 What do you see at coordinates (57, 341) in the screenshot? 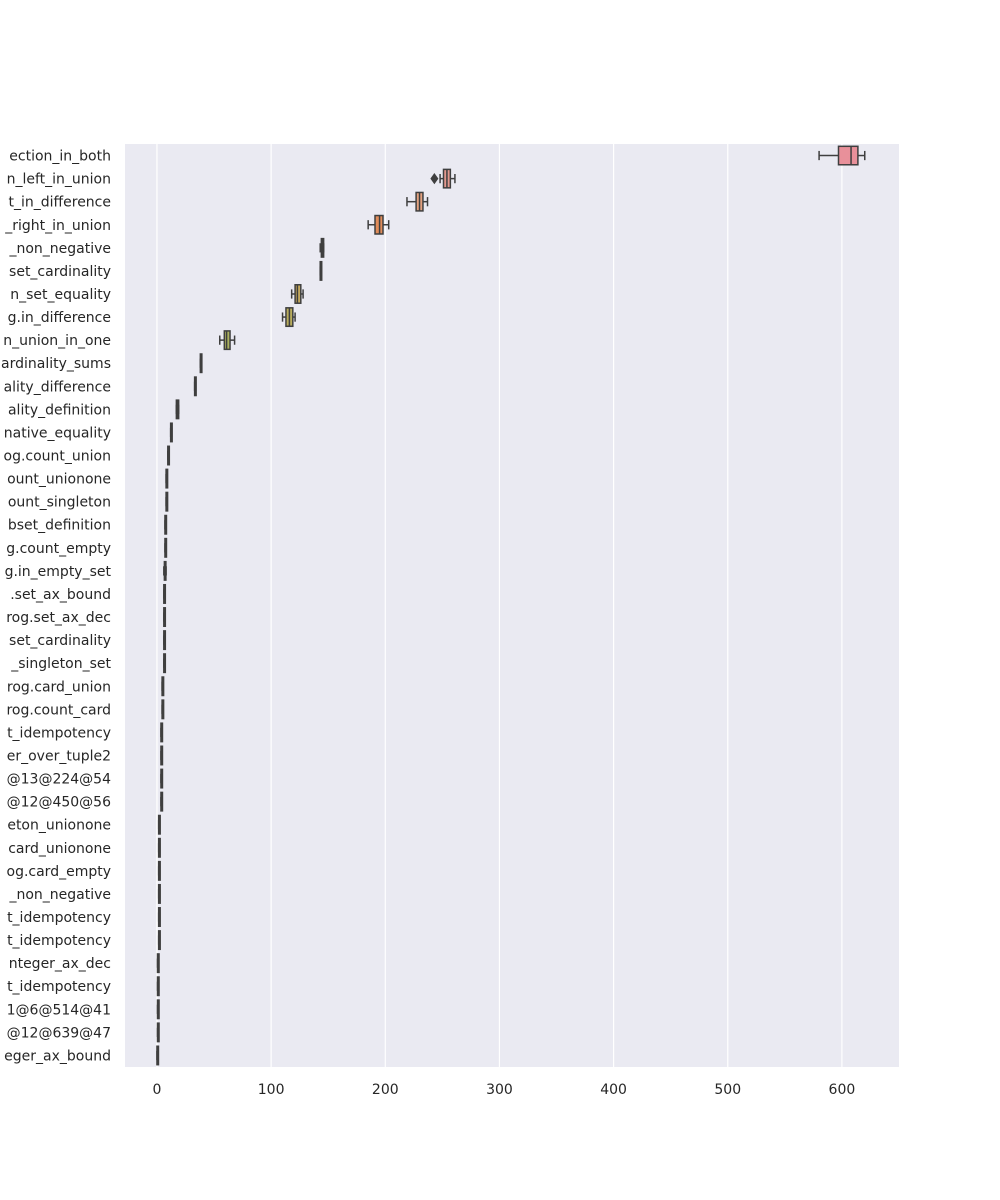
I see `y-tick-label: n_union_in_one` at bounding box center [57, 341].